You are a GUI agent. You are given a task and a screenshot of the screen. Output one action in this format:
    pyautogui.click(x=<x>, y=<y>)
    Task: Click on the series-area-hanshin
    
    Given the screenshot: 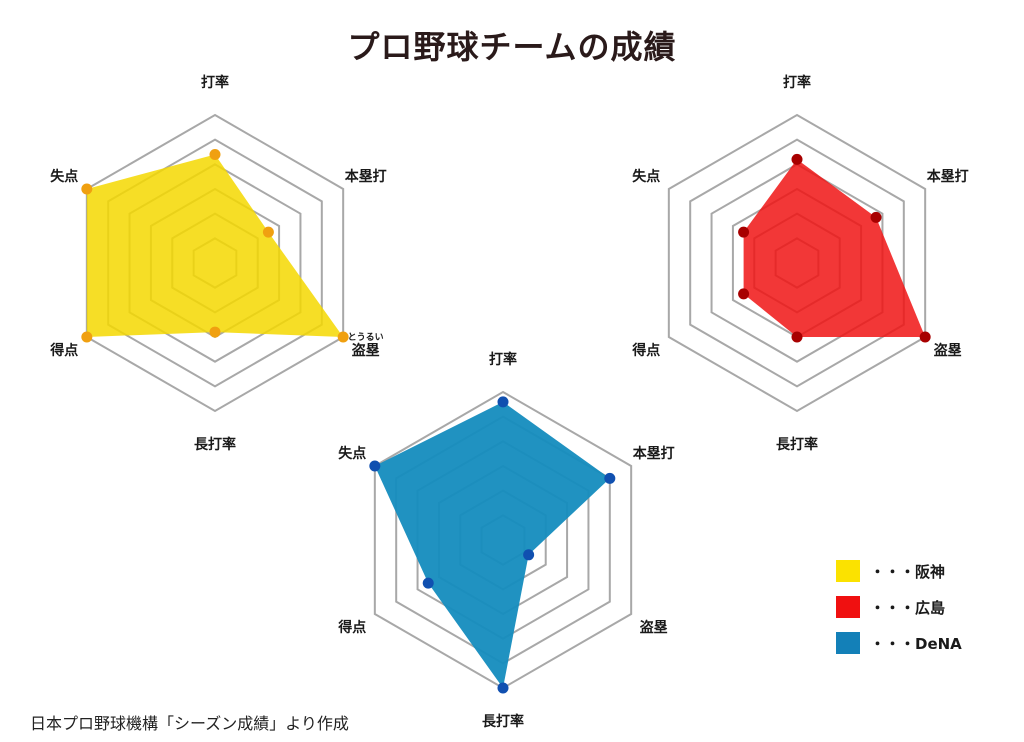 What is the action you would take?
    pyautogui.click(x=215, y=245)
    